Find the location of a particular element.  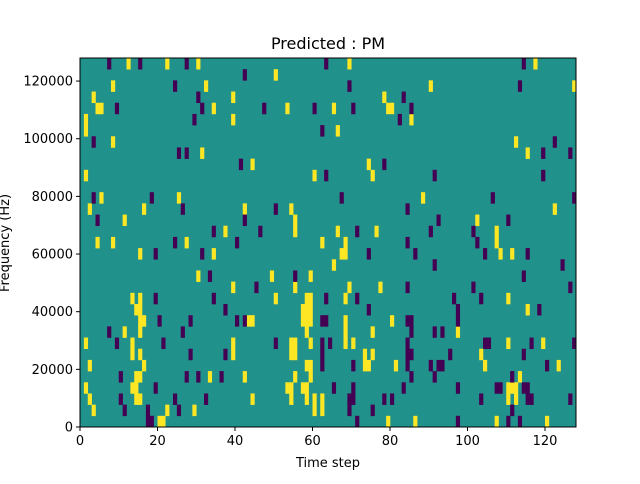

x-tick-label: 0 is located at coordinates (80, 441).